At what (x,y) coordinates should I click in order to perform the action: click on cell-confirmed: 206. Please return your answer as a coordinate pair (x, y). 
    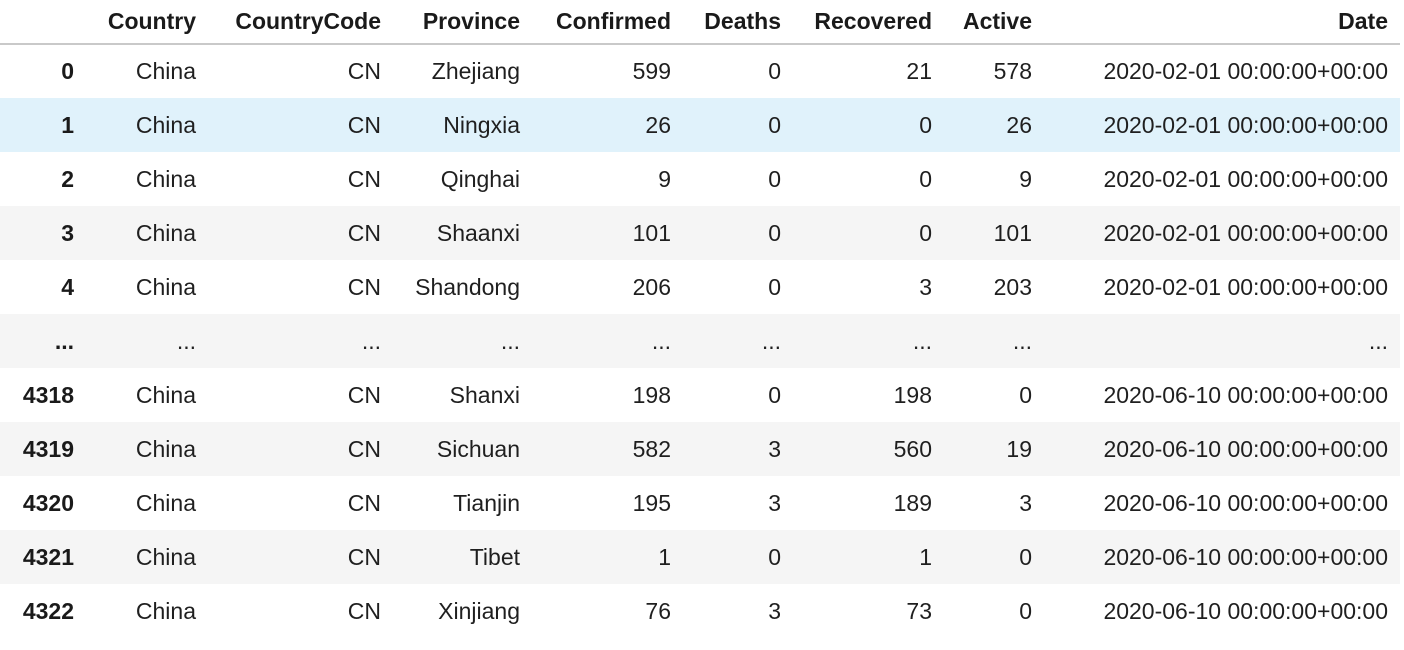
    Looking at the image, I should click on (651, 286).